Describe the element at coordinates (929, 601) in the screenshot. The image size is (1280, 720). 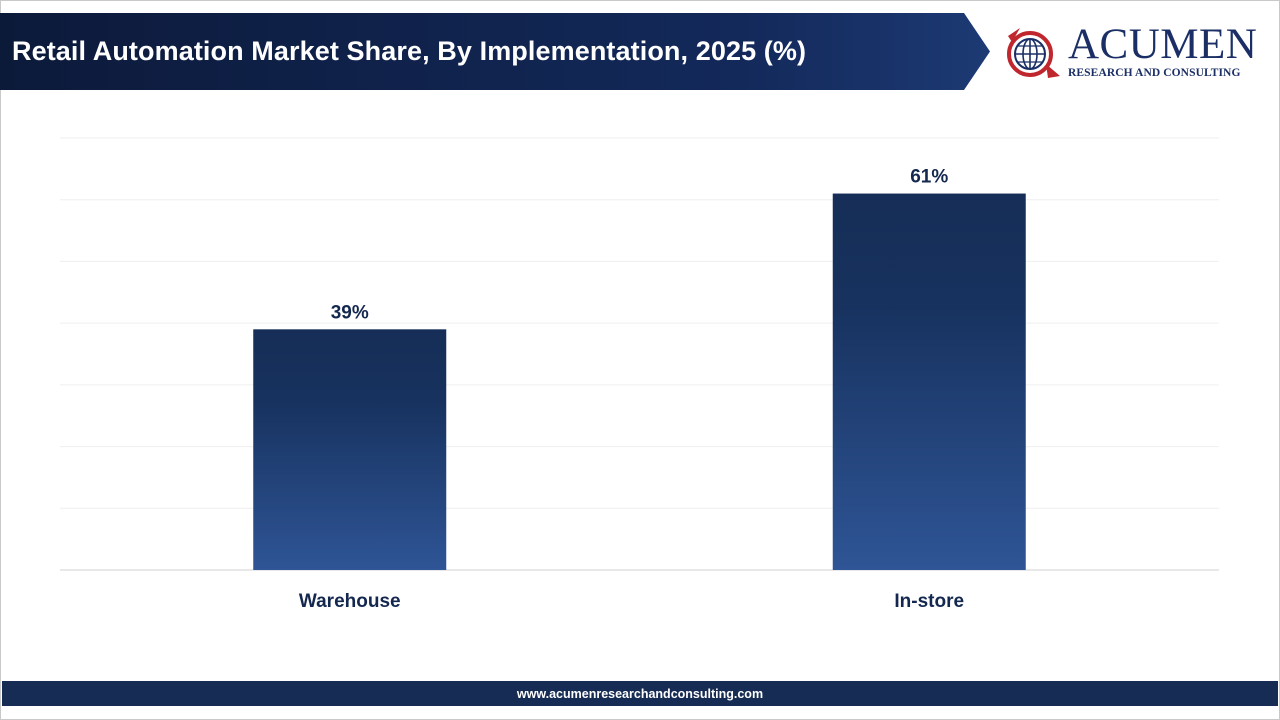
I see `x-tick-label: In-store` at that location.